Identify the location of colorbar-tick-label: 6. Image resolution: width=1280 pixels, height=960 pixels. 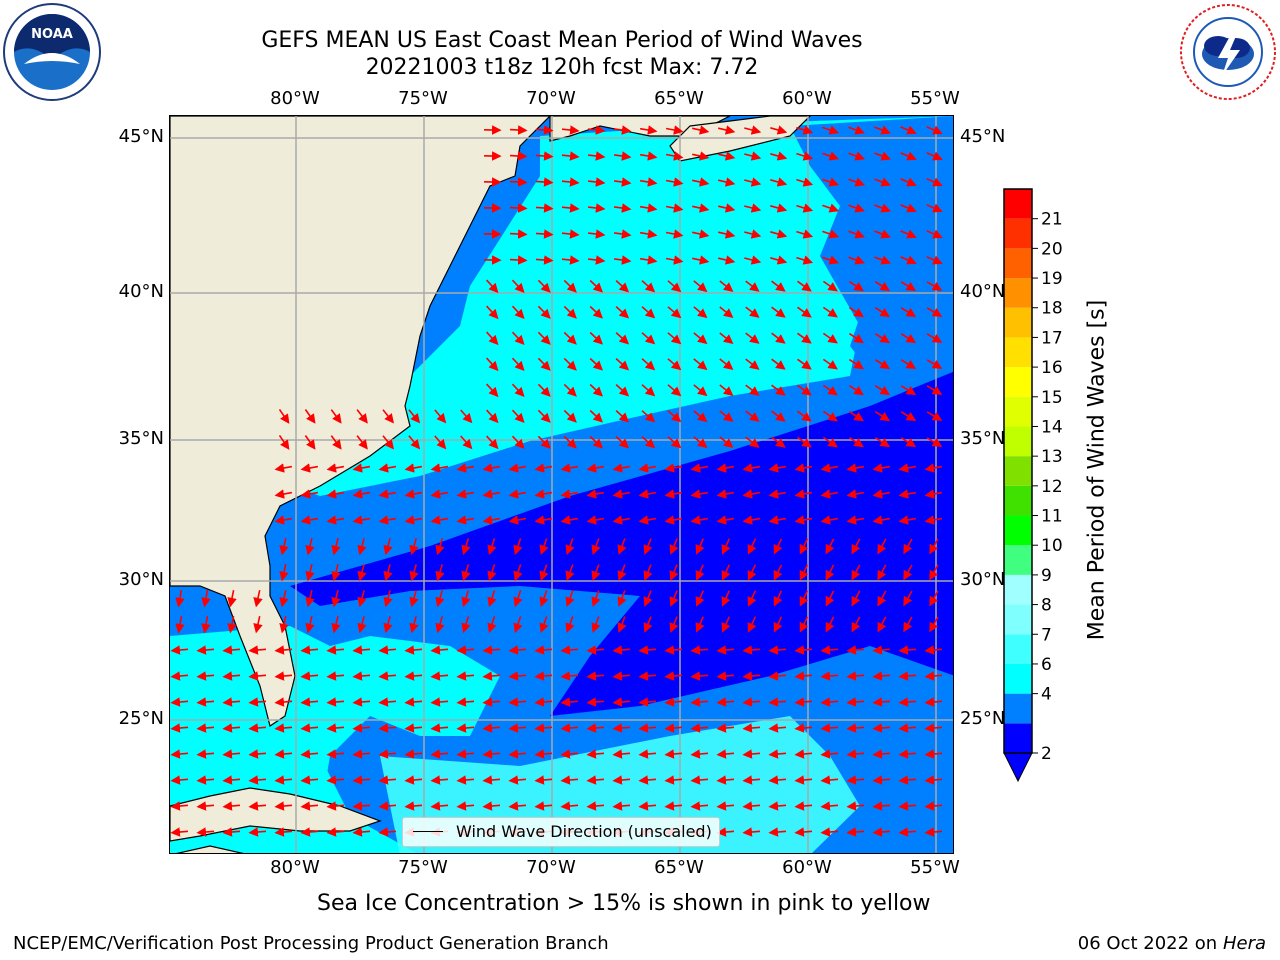
(1046, 665).